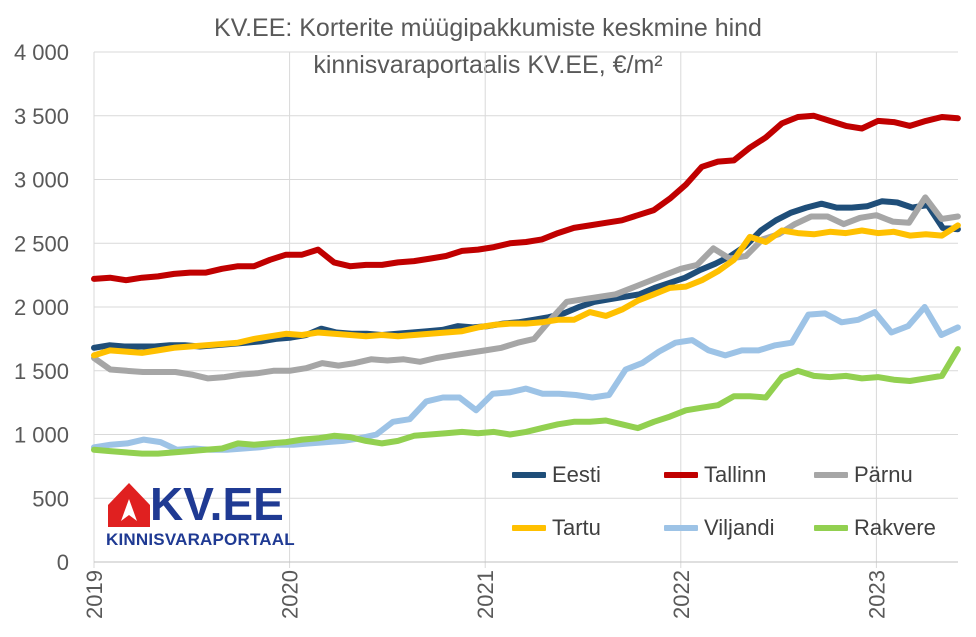  What do you see at coordinates (681, 528) in the screenshot?
I see `legend-swatch-viljandi` at bounding box center [681, 528].